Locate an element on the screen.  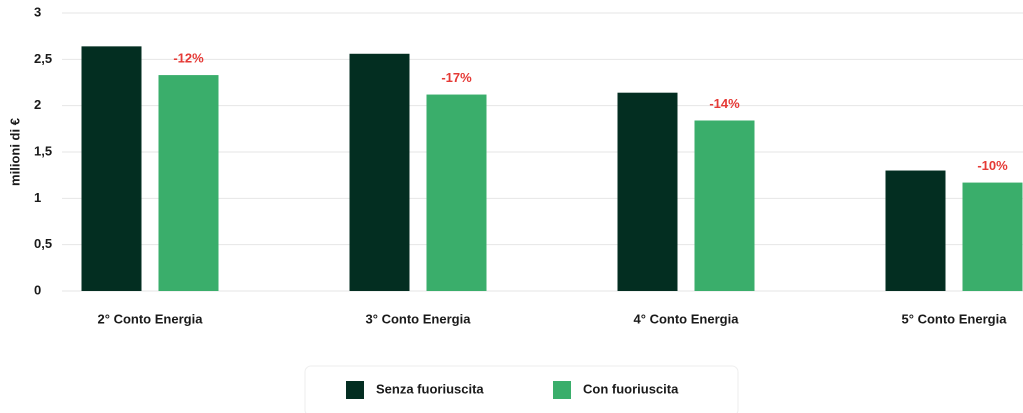
x-tick-label: 3° Conto Energia is located at coordinates (419, 318).